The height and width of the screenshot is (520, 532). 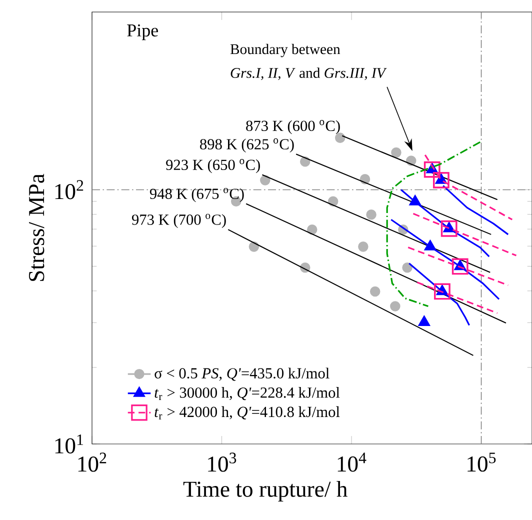 What do you see at coordinates (247, 145) in the screenshot?
I see `series-label: 898 K (625 $^{o}$C)` at bounding box center [247, 145].